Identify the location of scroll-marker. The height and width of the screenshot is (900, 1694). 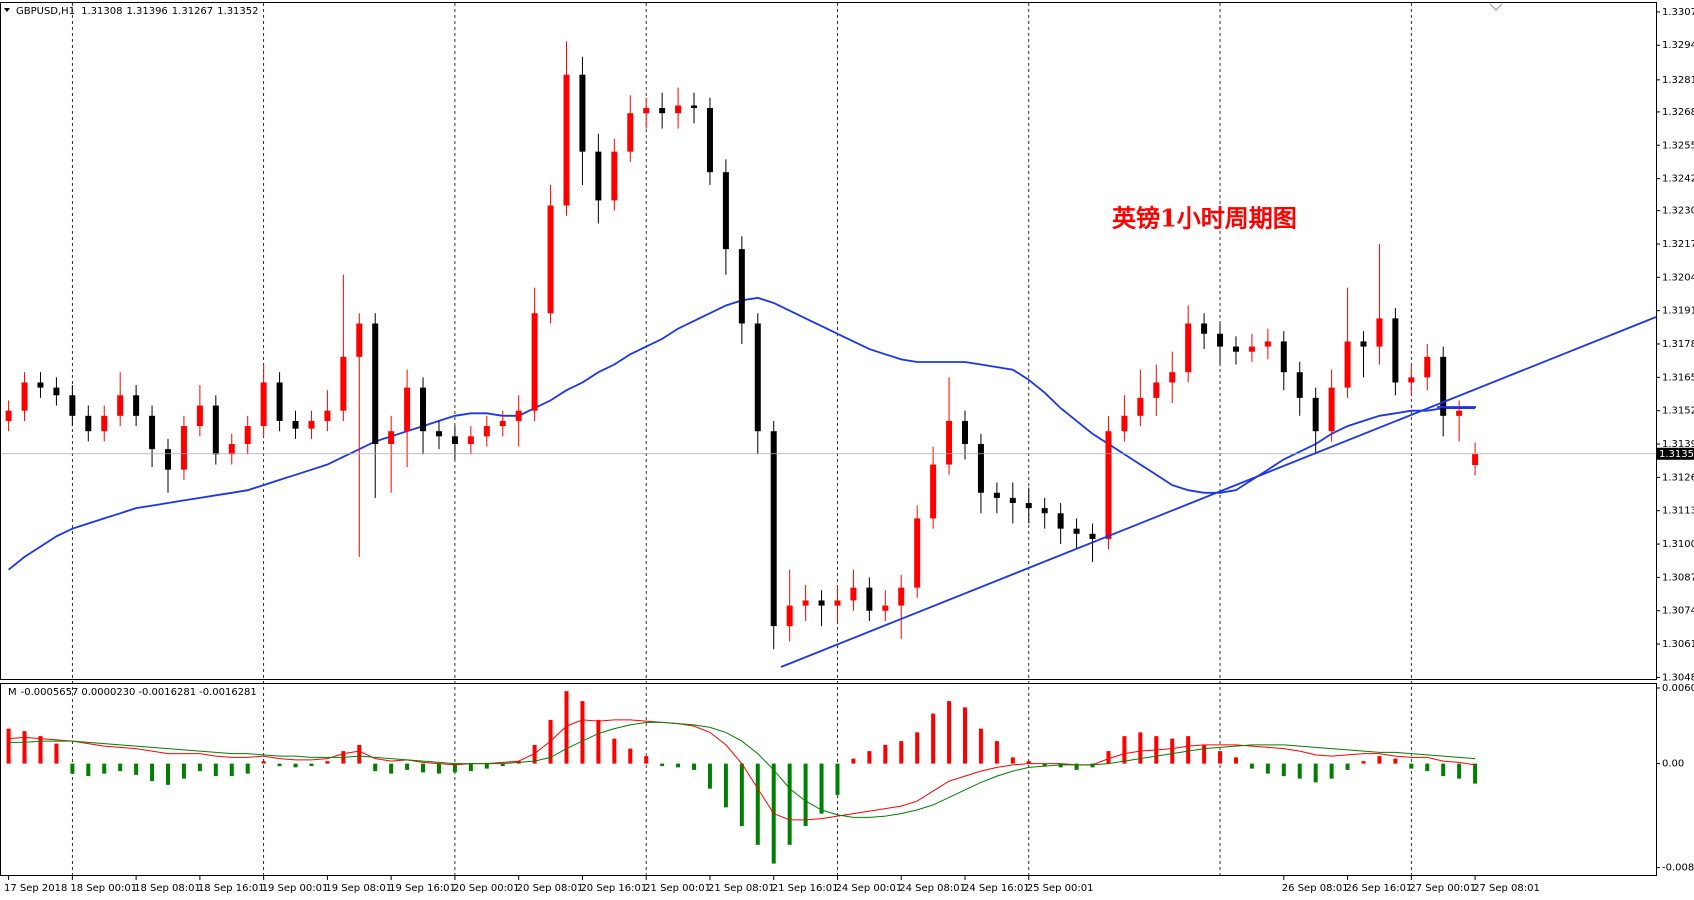
(1496, 7).